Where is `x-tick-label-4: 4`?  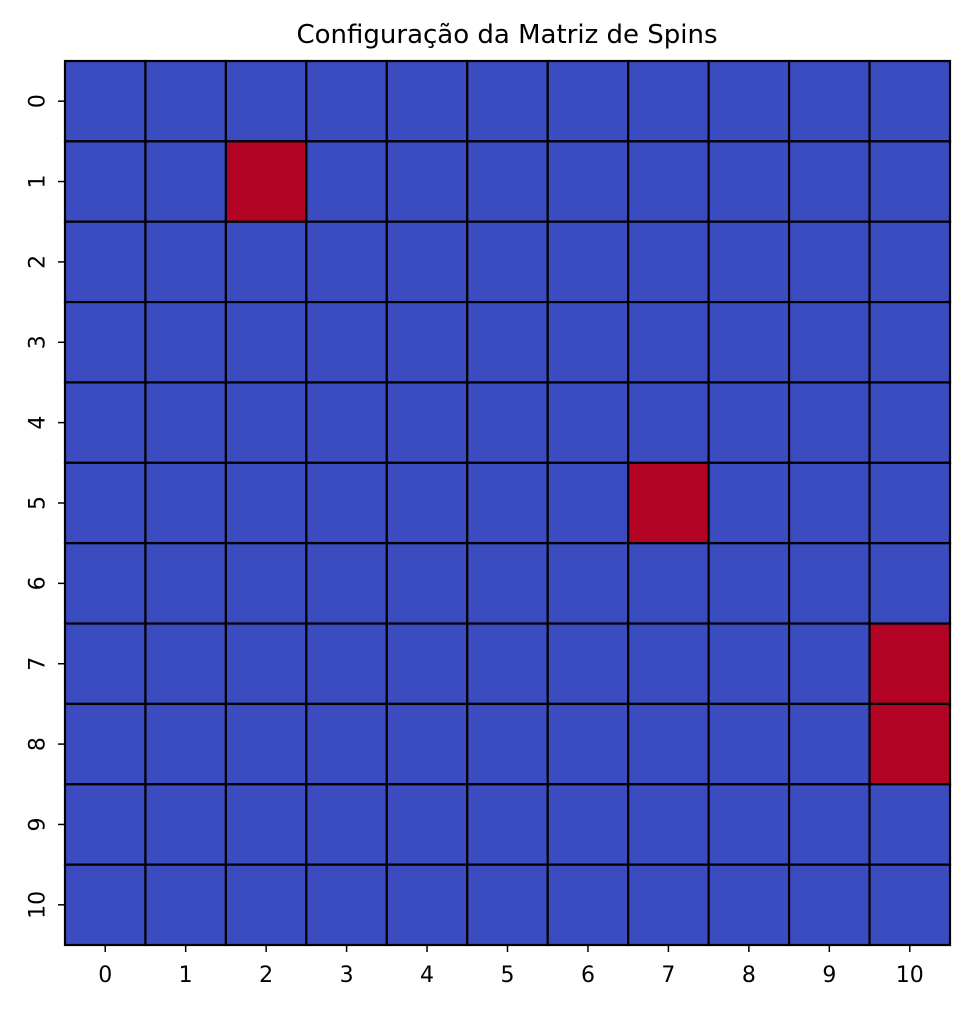 x-tick-label-4: 4 is located at coordinates (427, 975).